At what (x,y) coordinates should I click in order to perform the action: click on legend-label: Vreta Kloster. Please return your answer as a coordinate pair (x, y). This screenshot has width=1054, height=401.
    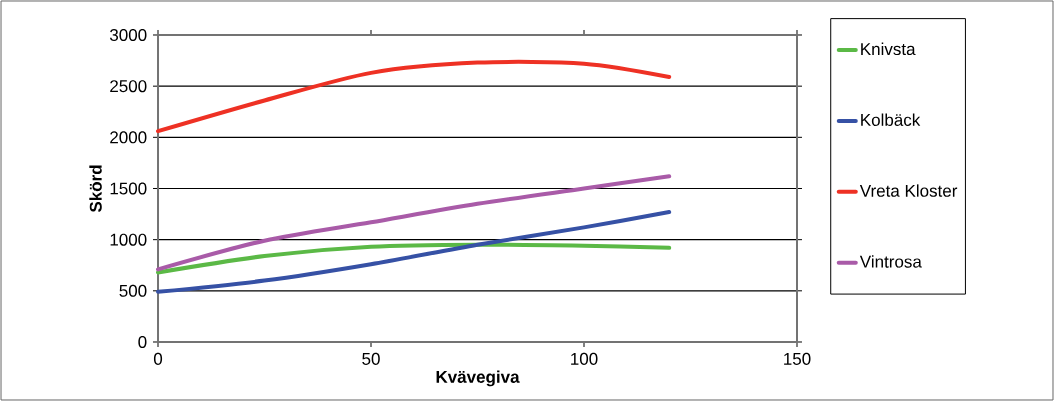
    Looking at the image, I should click on (908, 190).